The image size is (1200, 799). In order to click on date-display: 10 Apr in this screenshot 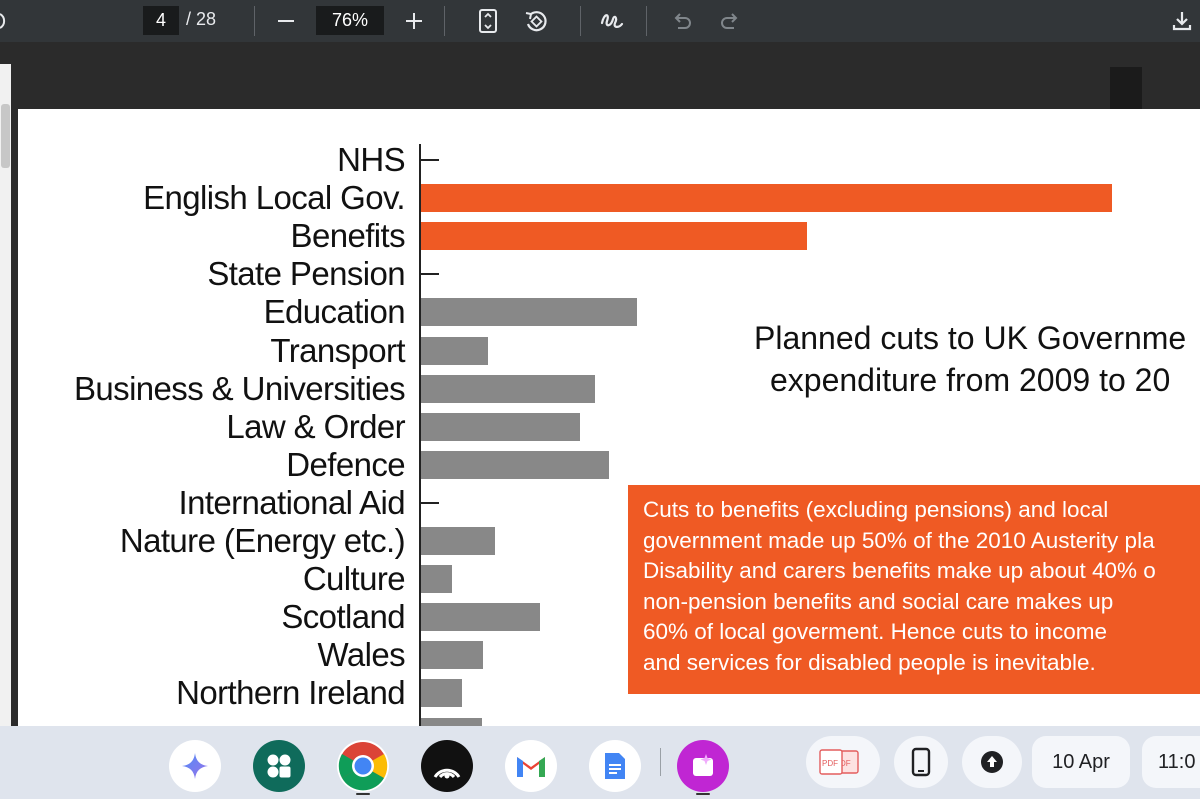, I will do `click(1081, 762)`.